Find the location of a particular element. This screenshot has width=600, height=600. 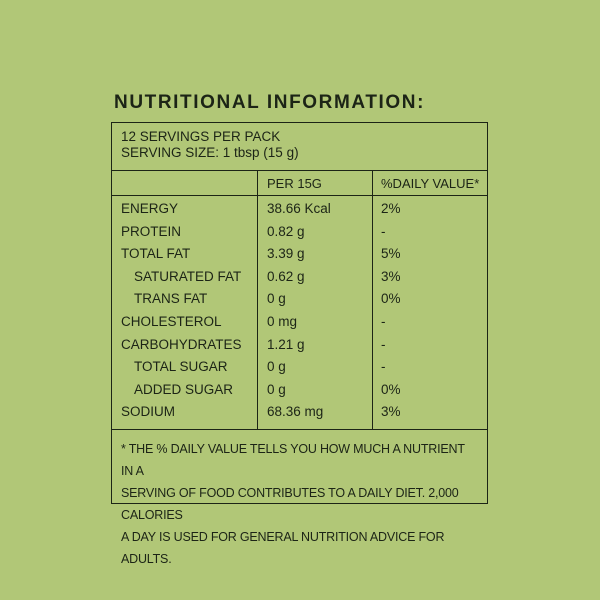

table-row: SODIUM 68.36 mg 3% is located at coordinates (299, 415).